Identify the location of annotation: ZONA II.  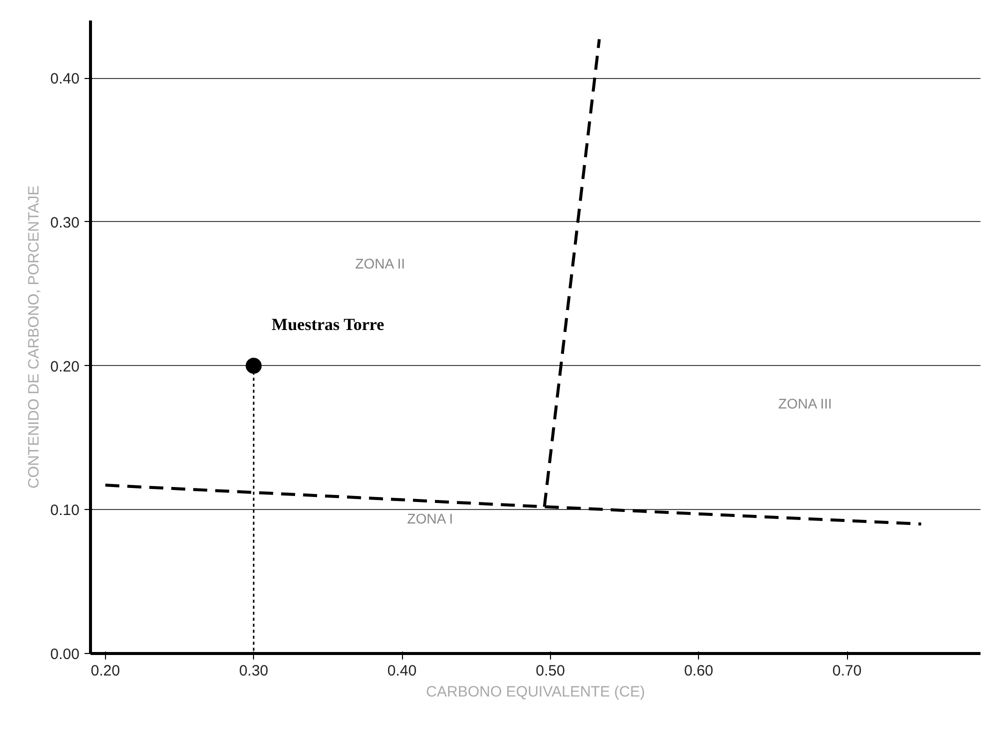
(380, 264).